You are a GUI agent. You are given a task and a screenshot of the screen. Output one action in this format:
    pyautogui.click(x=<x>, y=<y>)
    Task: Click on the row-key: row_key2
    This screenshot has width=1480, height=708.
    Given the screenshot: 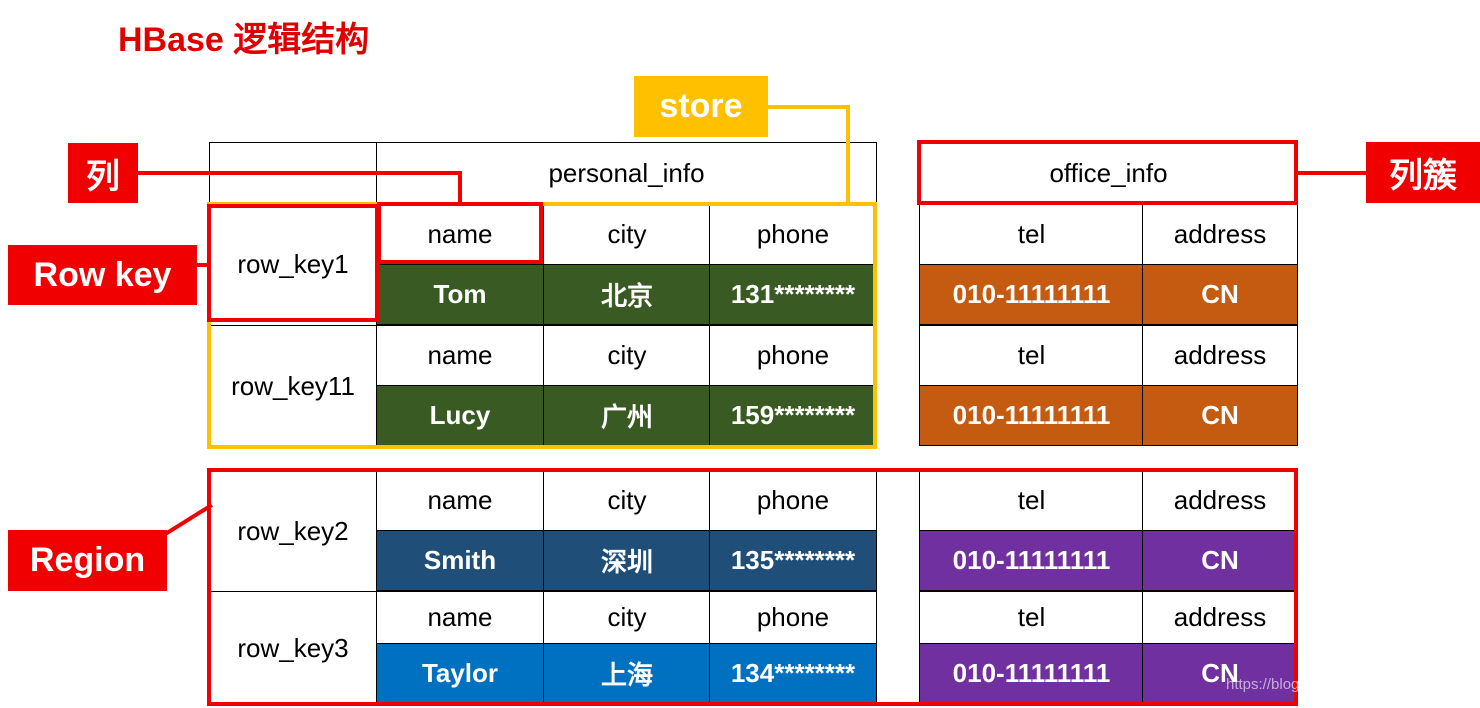 What is the action you would take?
    pyautogui.click(x=293, y=531)
    